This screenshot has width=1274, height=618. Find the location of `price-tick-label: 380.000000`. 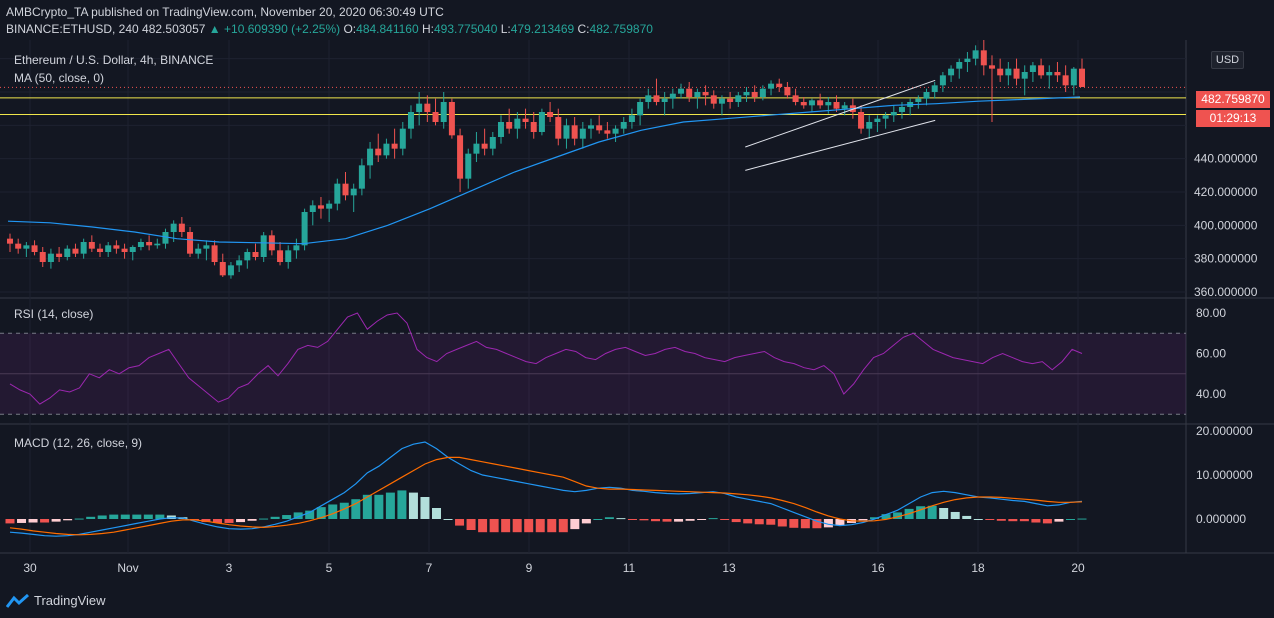

price-tick-label: 380.000000 is located at coordinates (1226, 259).